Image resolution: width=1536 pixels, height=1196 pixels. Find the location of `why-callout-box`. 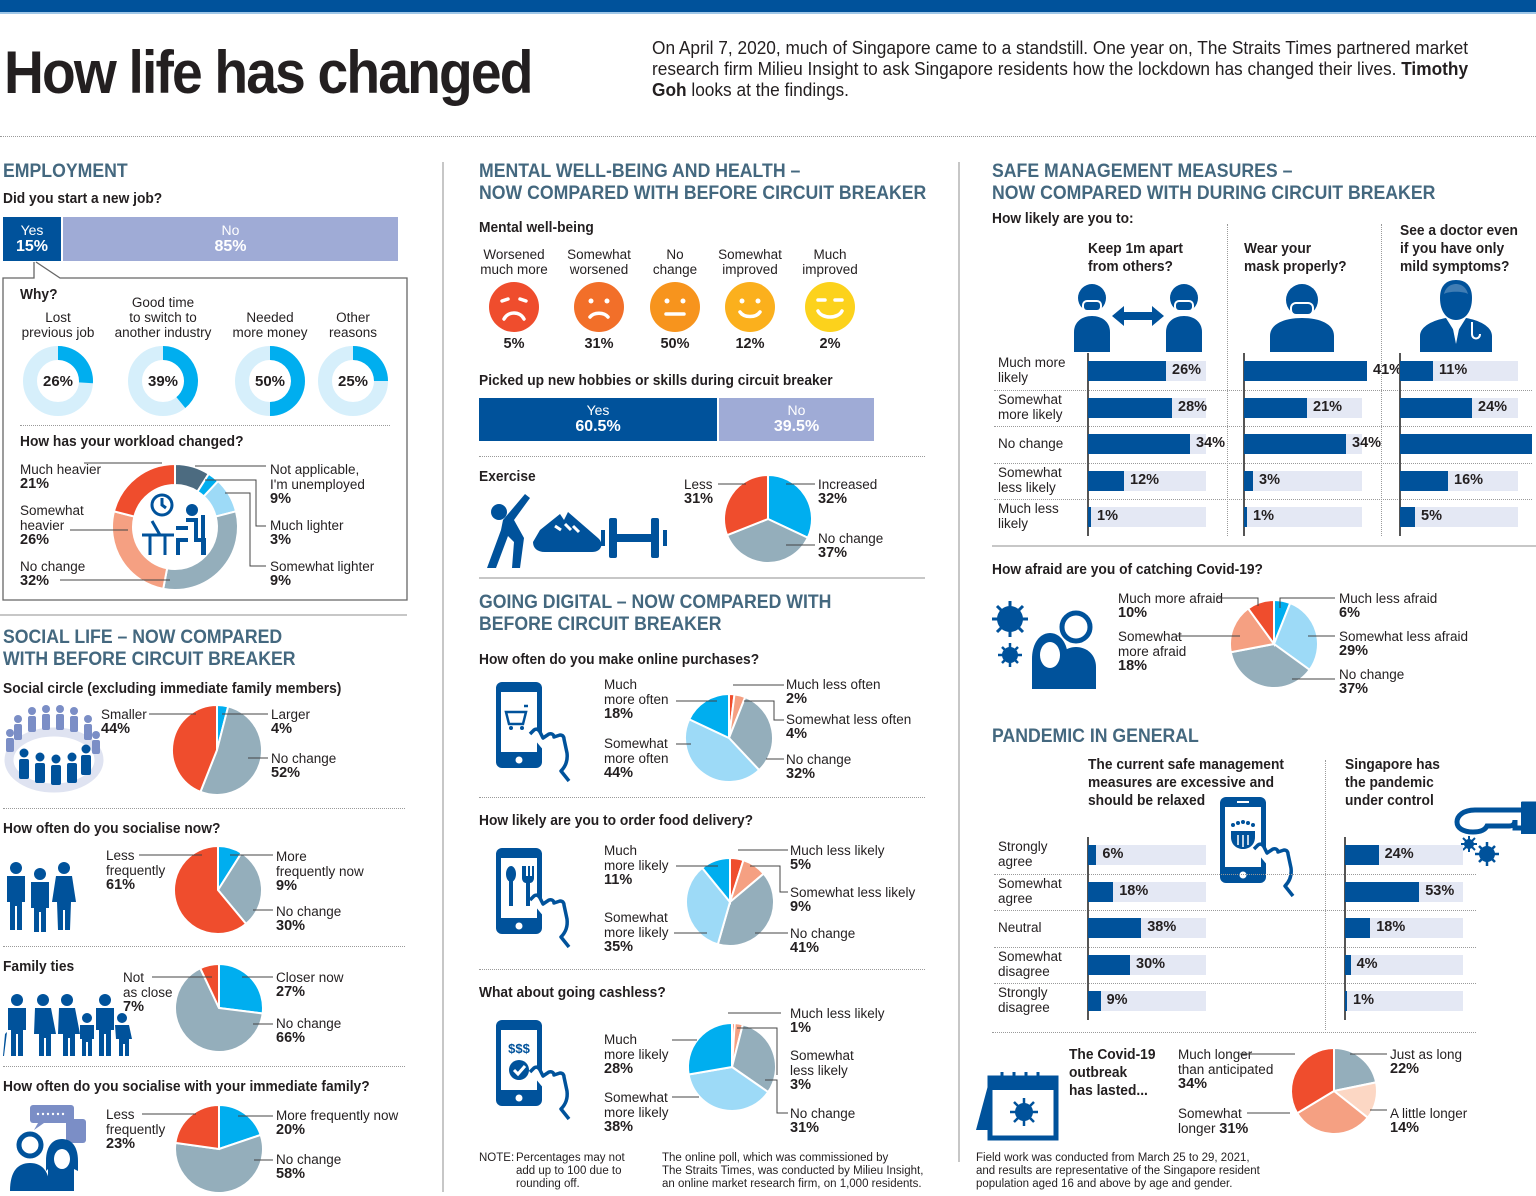

why-callout-box is located at coordinates (205, 431).